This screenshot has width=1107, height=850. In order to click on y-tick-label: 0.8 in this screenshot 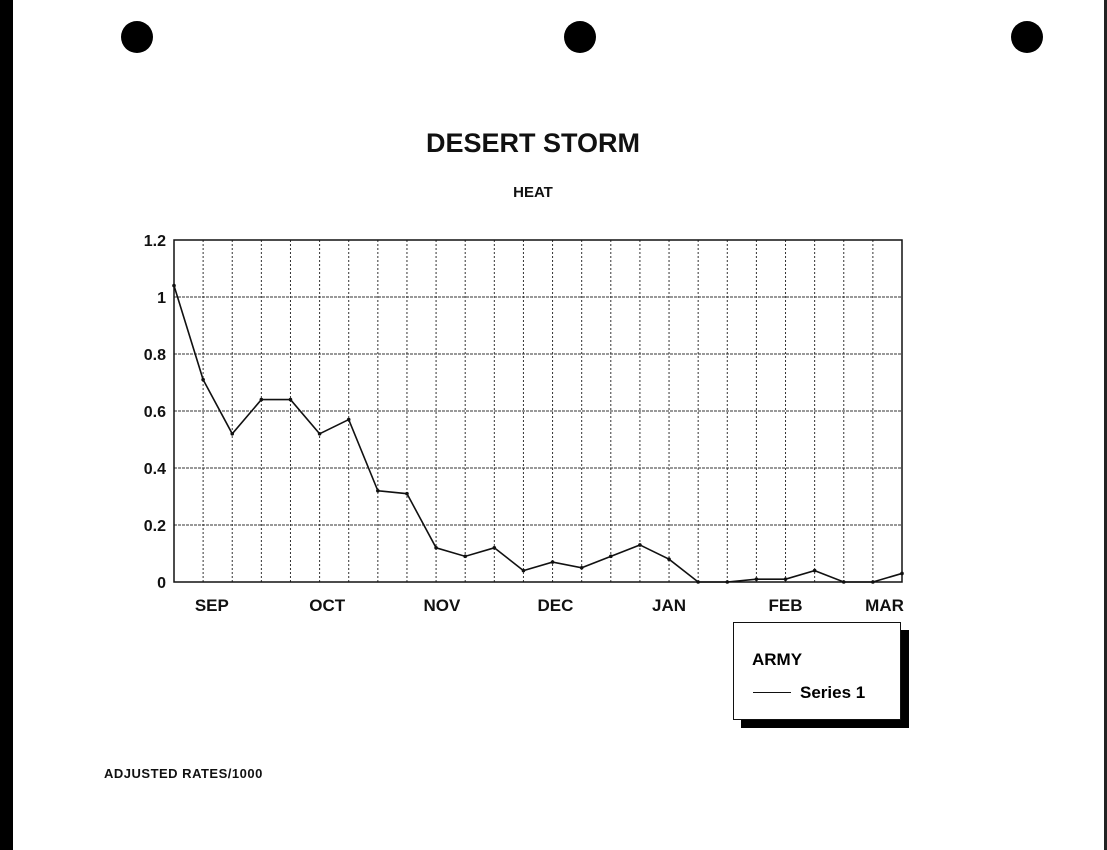, I will do `click(155, 355)`.